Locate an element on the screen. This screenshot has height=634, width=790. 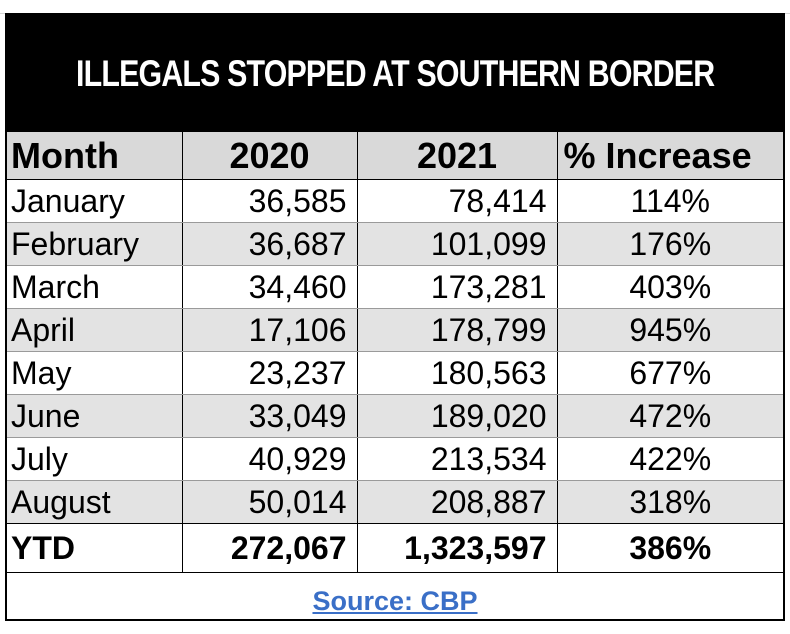
table-row: February 36,687 101,099 176% is located at coordinates (395, 244).